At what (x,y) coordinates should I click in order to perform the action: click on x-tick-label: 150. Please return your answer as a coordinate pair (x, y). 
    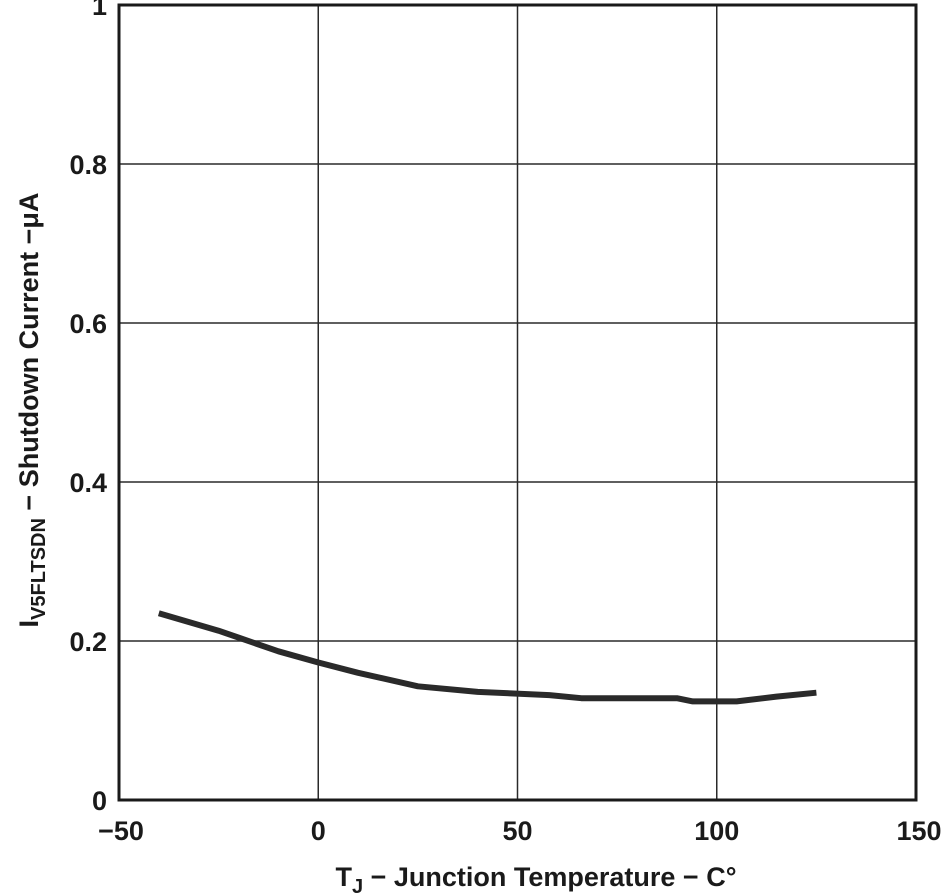
    Looking at the image, I should click on (918, 831).